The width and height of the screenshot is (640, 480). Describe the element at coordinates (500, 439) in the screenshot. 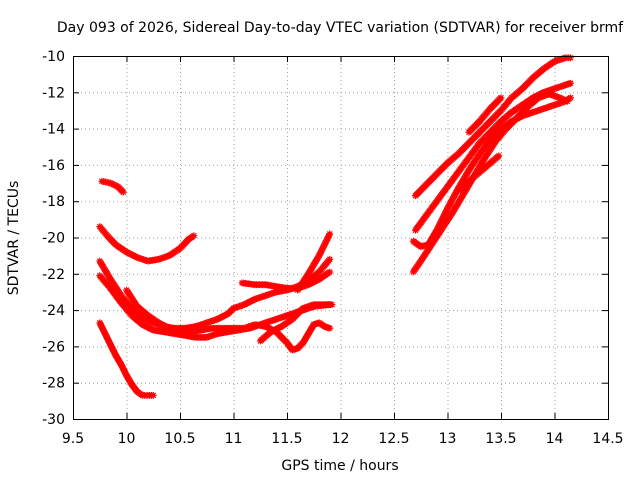

I see `x-tick-label: 13.5` at that location.